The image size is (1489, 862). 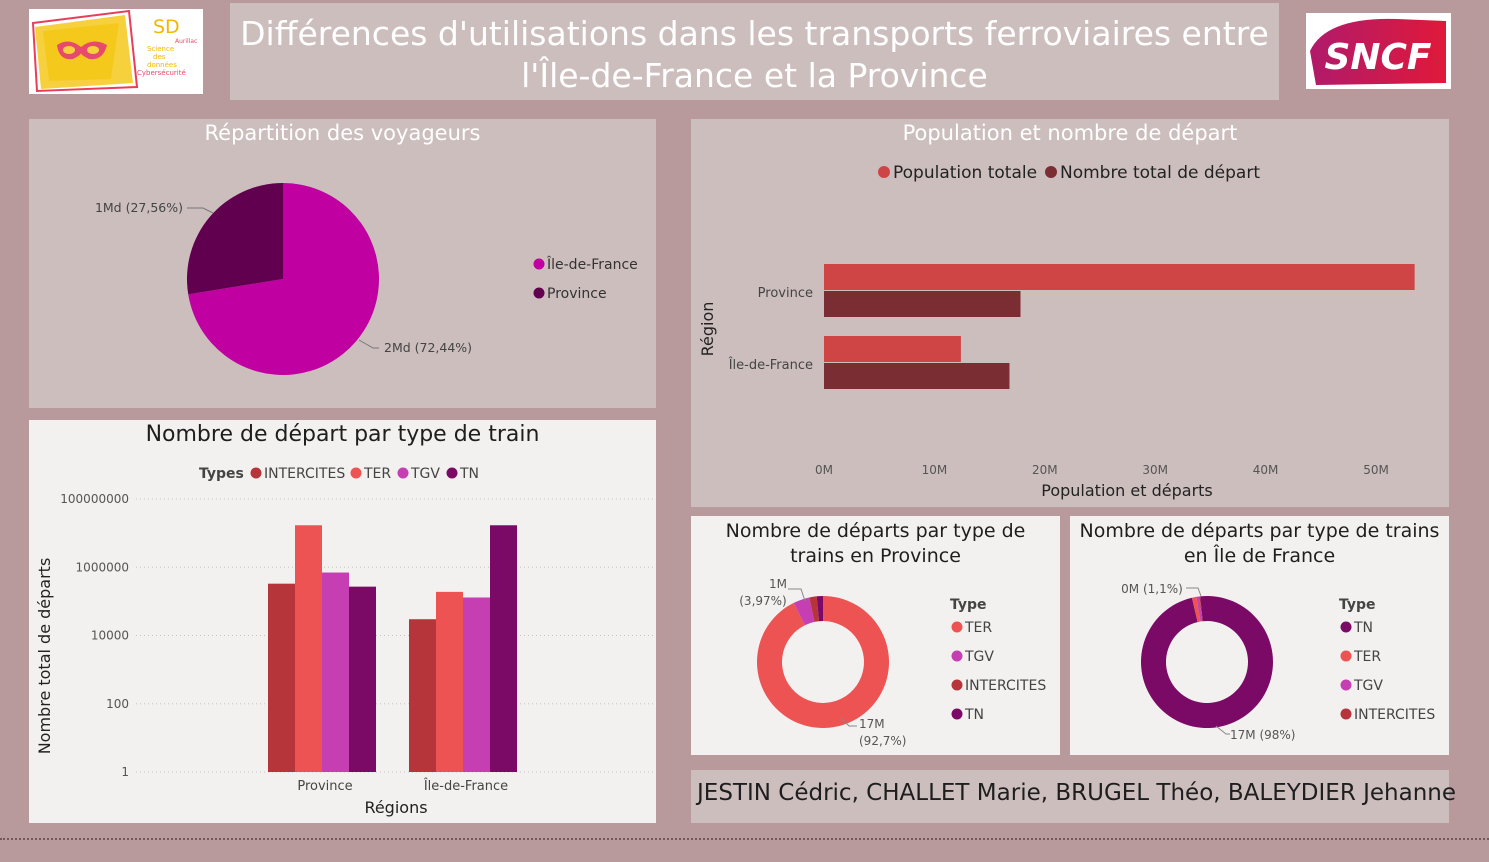 I want to click on donut-province-legend-swatch-tgv, so click(x=957, y=656).